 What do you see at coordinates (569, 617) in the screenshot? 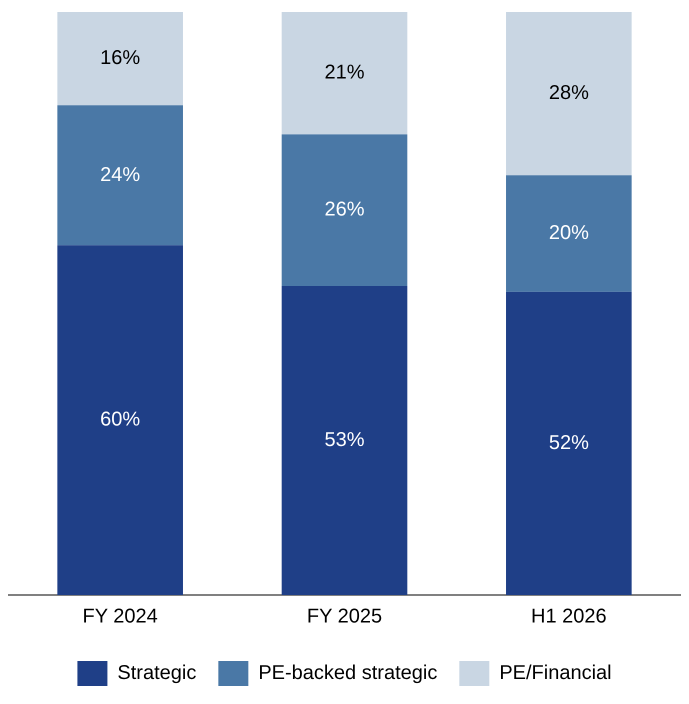
I see `x-tick-label: H1 2026` at bounding box center [569, 617].